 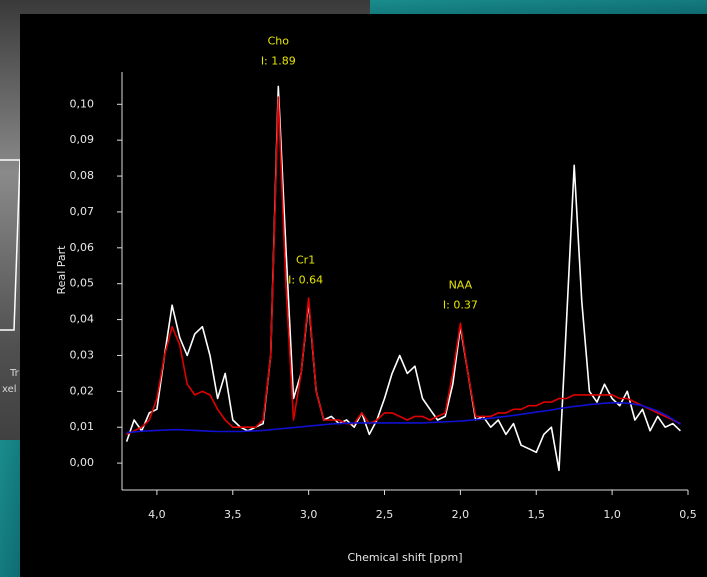 What do you see at coordinates (14, 373) in the screenshot?
I see `background-text: Tr` at bounding box center [14, 373].